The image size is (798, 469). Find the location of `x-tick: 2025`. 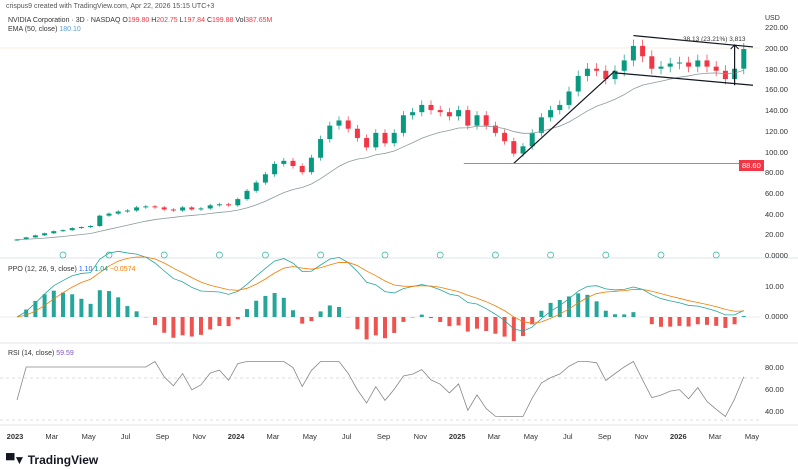

x-tick: 2025 is located at coordinates (457, 436).